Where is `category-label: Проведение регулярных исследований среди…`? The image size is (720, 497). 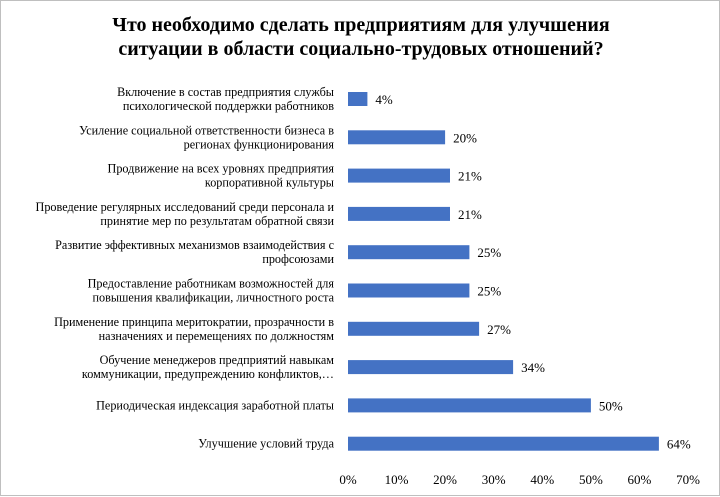 category-label: Проведение регулярных исследований среди… is located at coordinates (185, 214).